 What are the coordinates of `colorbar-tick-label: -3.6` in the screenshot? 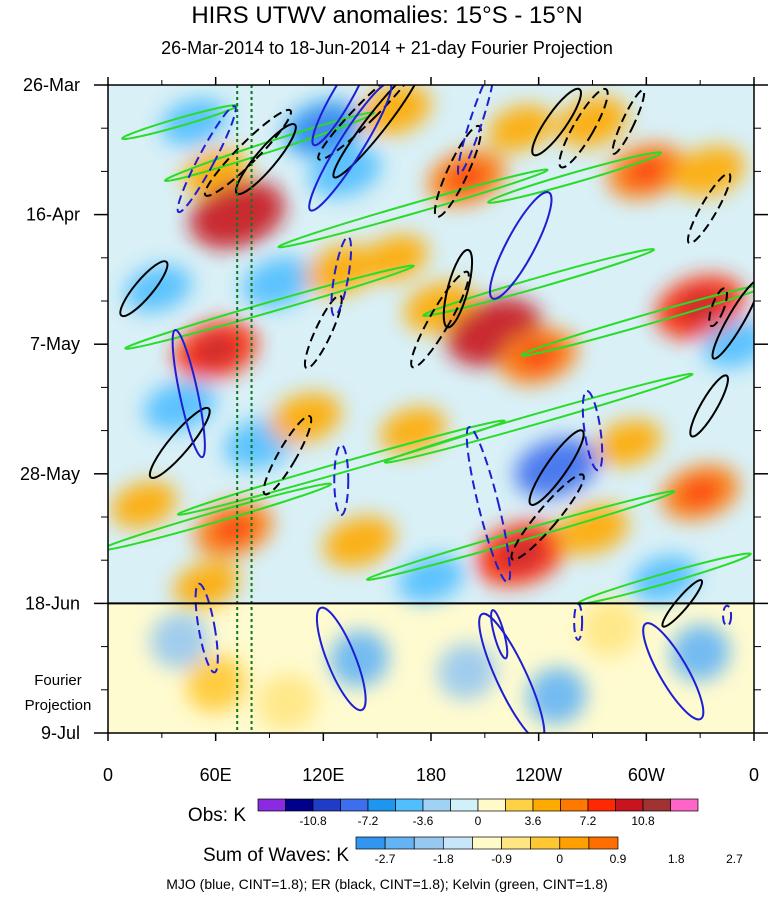 It's located at (423, 821).